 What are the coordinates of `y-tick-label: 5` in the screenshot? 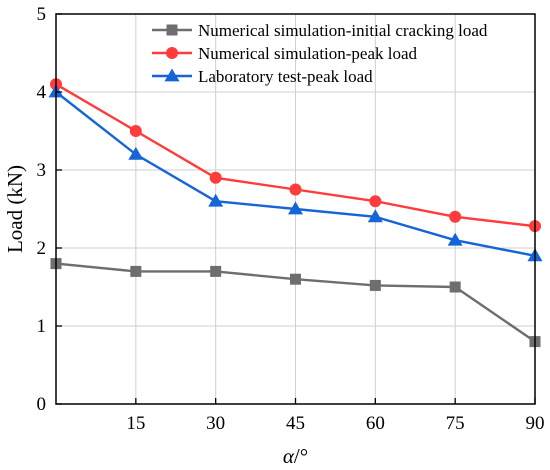 It's located at (42, 14).